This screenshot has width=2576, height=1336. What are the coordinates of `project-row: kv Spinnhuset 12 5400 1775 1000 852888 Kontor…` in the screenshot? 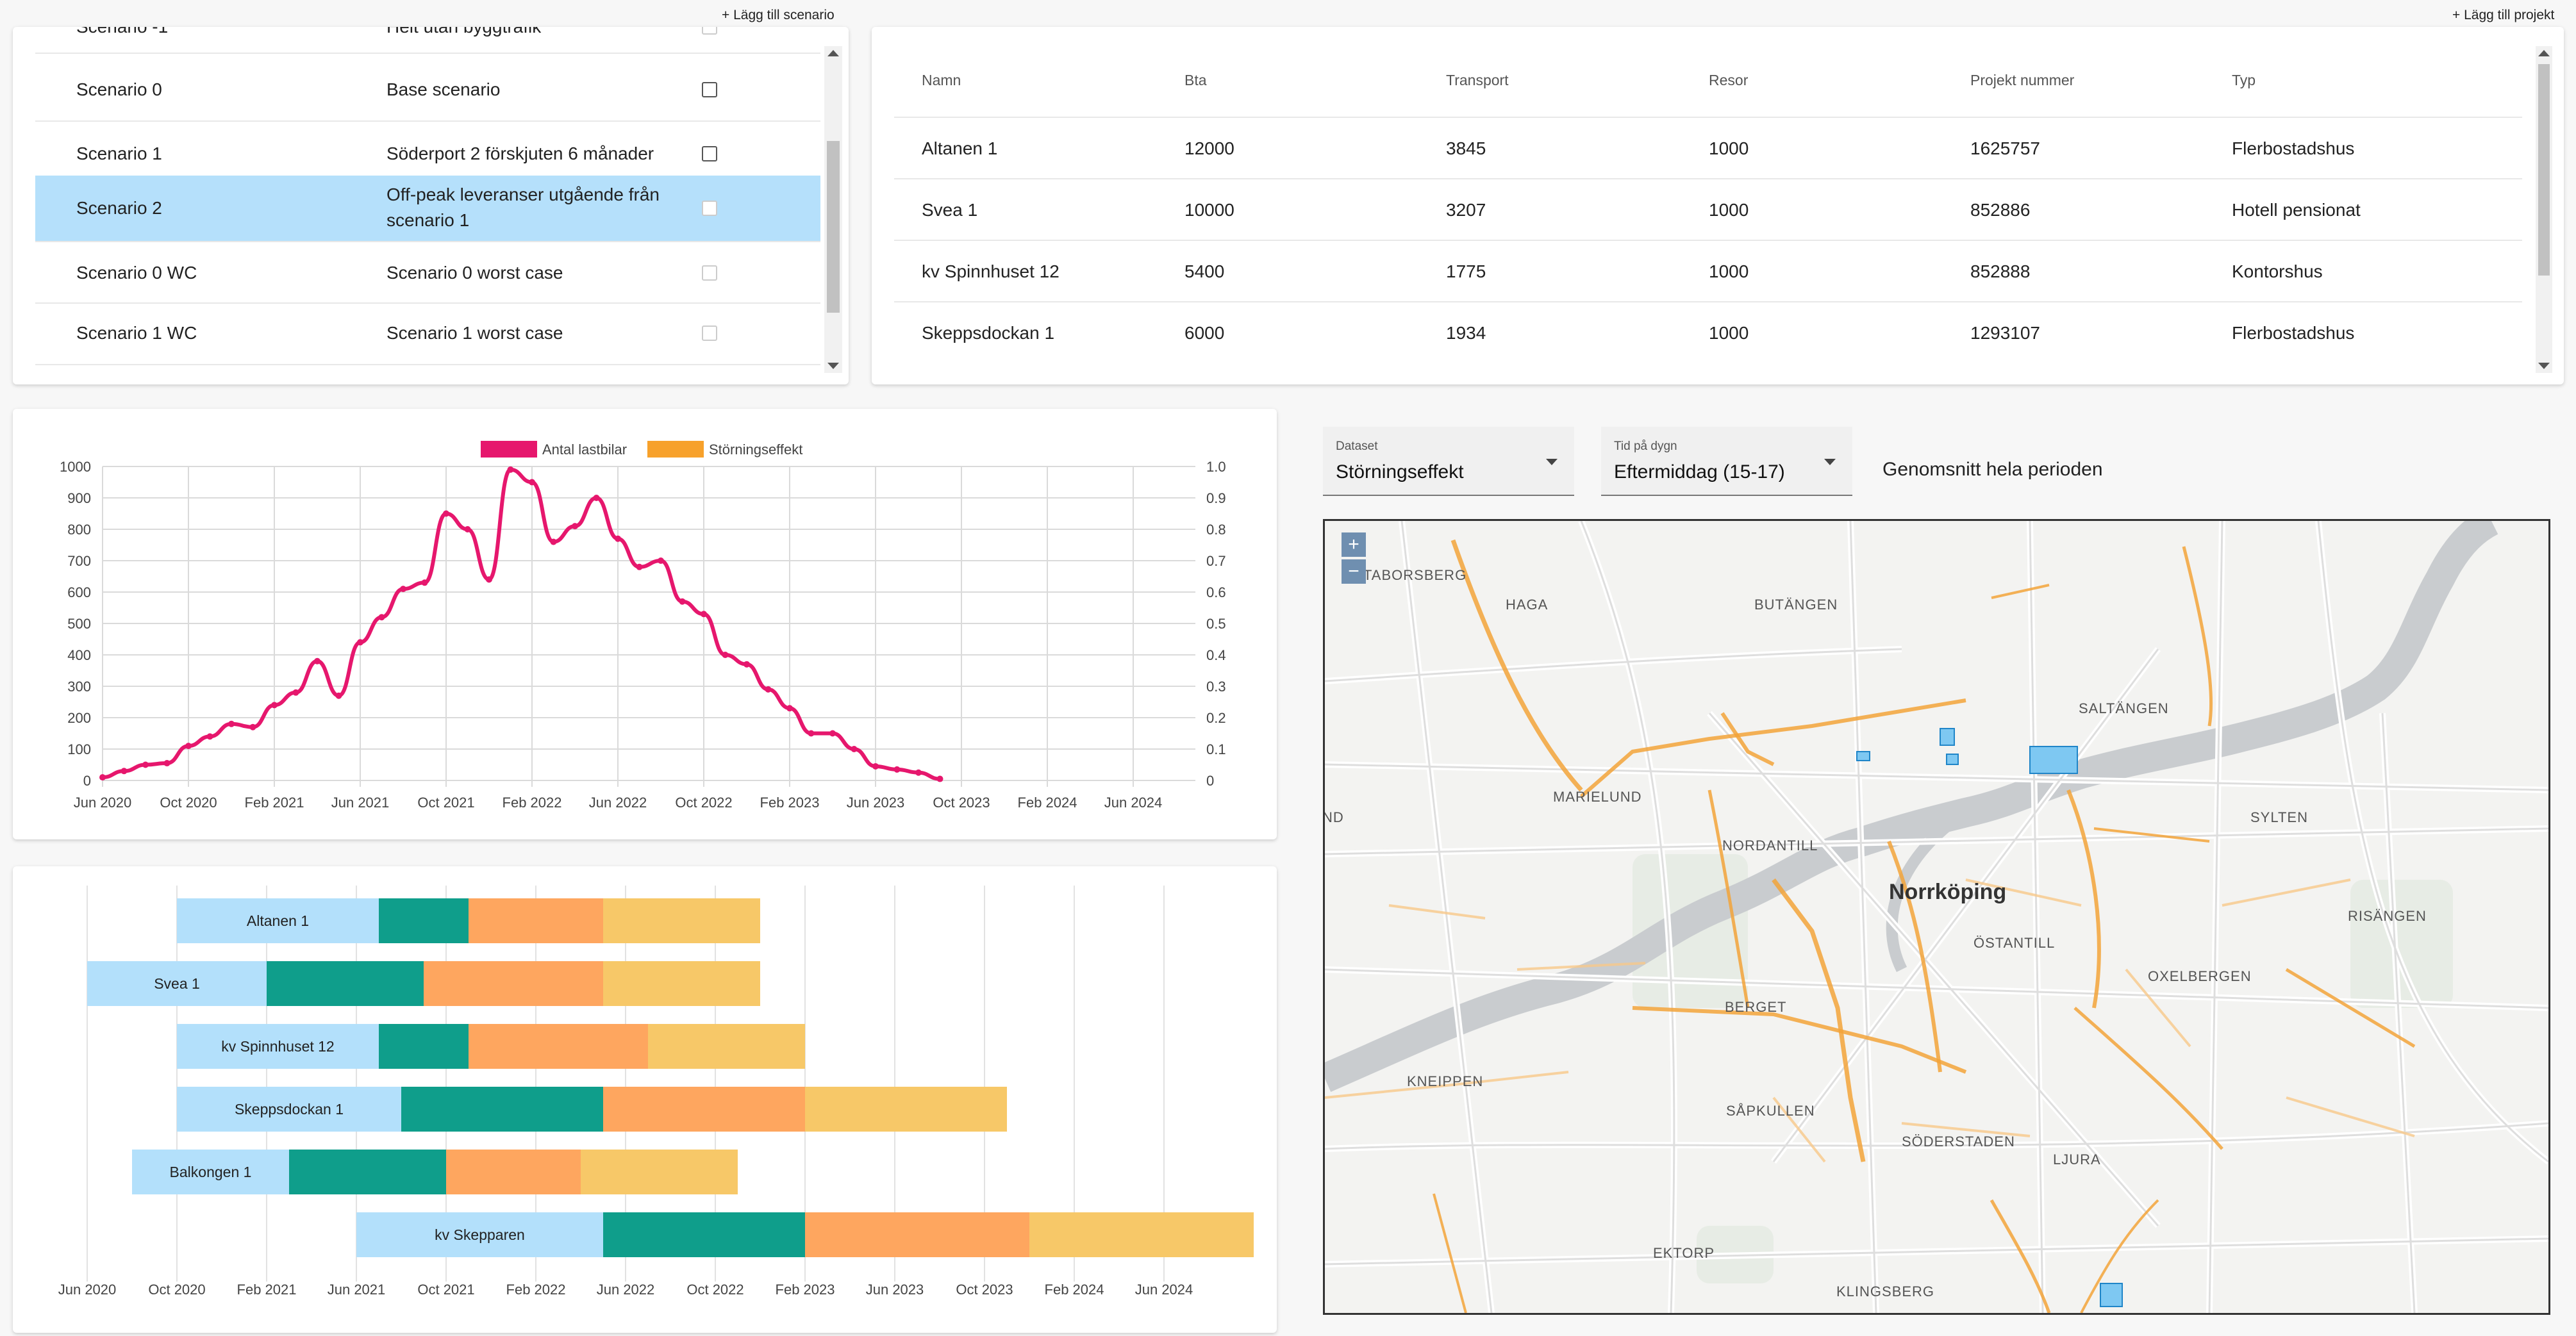 It's located at (1708, 271).